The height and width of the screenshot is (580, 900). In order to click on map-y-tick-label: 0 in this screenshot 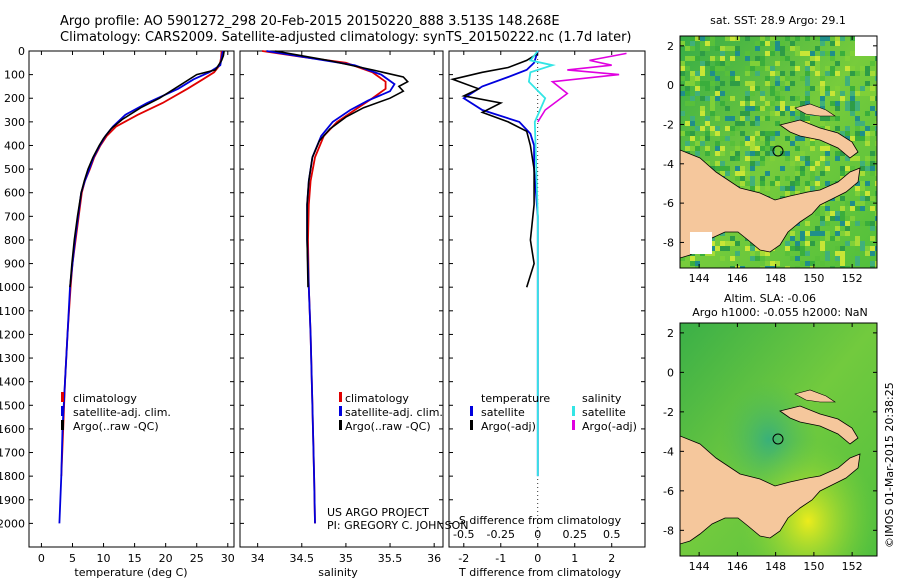, I will do `click(670, 372)`.